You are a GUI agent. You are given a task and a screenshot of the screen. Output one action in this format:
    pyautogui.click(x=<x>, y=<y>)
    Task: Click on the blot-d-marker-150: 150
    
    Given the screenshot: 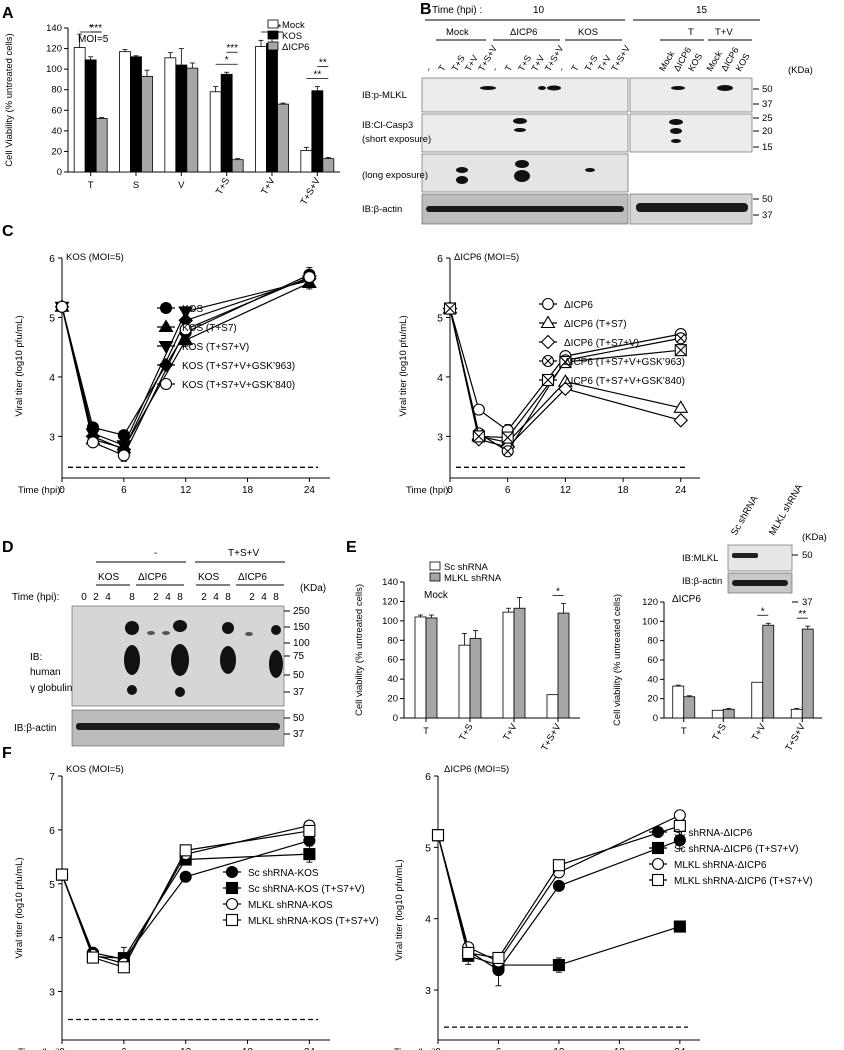 What is the action you would take?
    pyautogui.click(x=301, y=627)
    